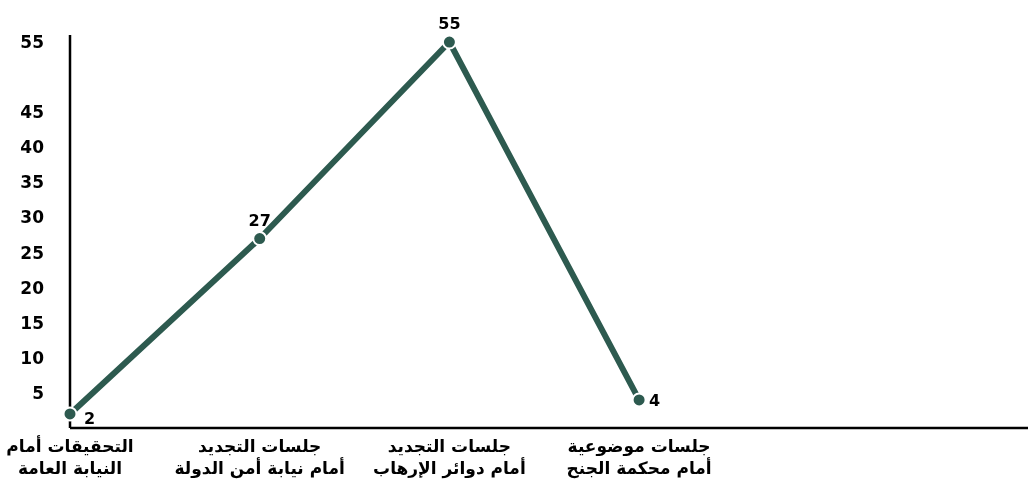  I want to click on y-tick-label: 25, so click(32, 252).